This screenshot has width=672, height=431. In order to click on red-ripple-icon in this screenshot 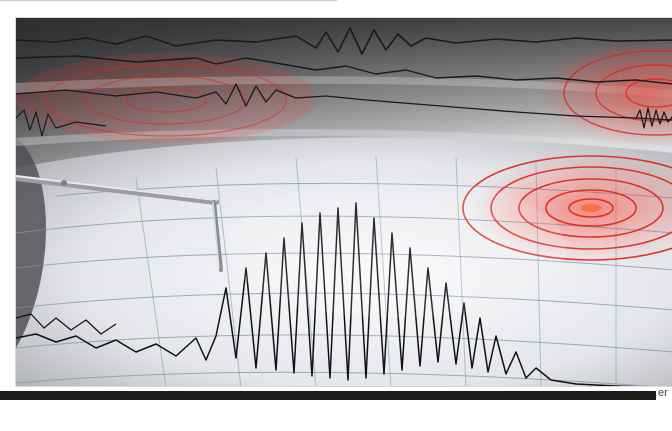, I will do `click(567, 208)`.